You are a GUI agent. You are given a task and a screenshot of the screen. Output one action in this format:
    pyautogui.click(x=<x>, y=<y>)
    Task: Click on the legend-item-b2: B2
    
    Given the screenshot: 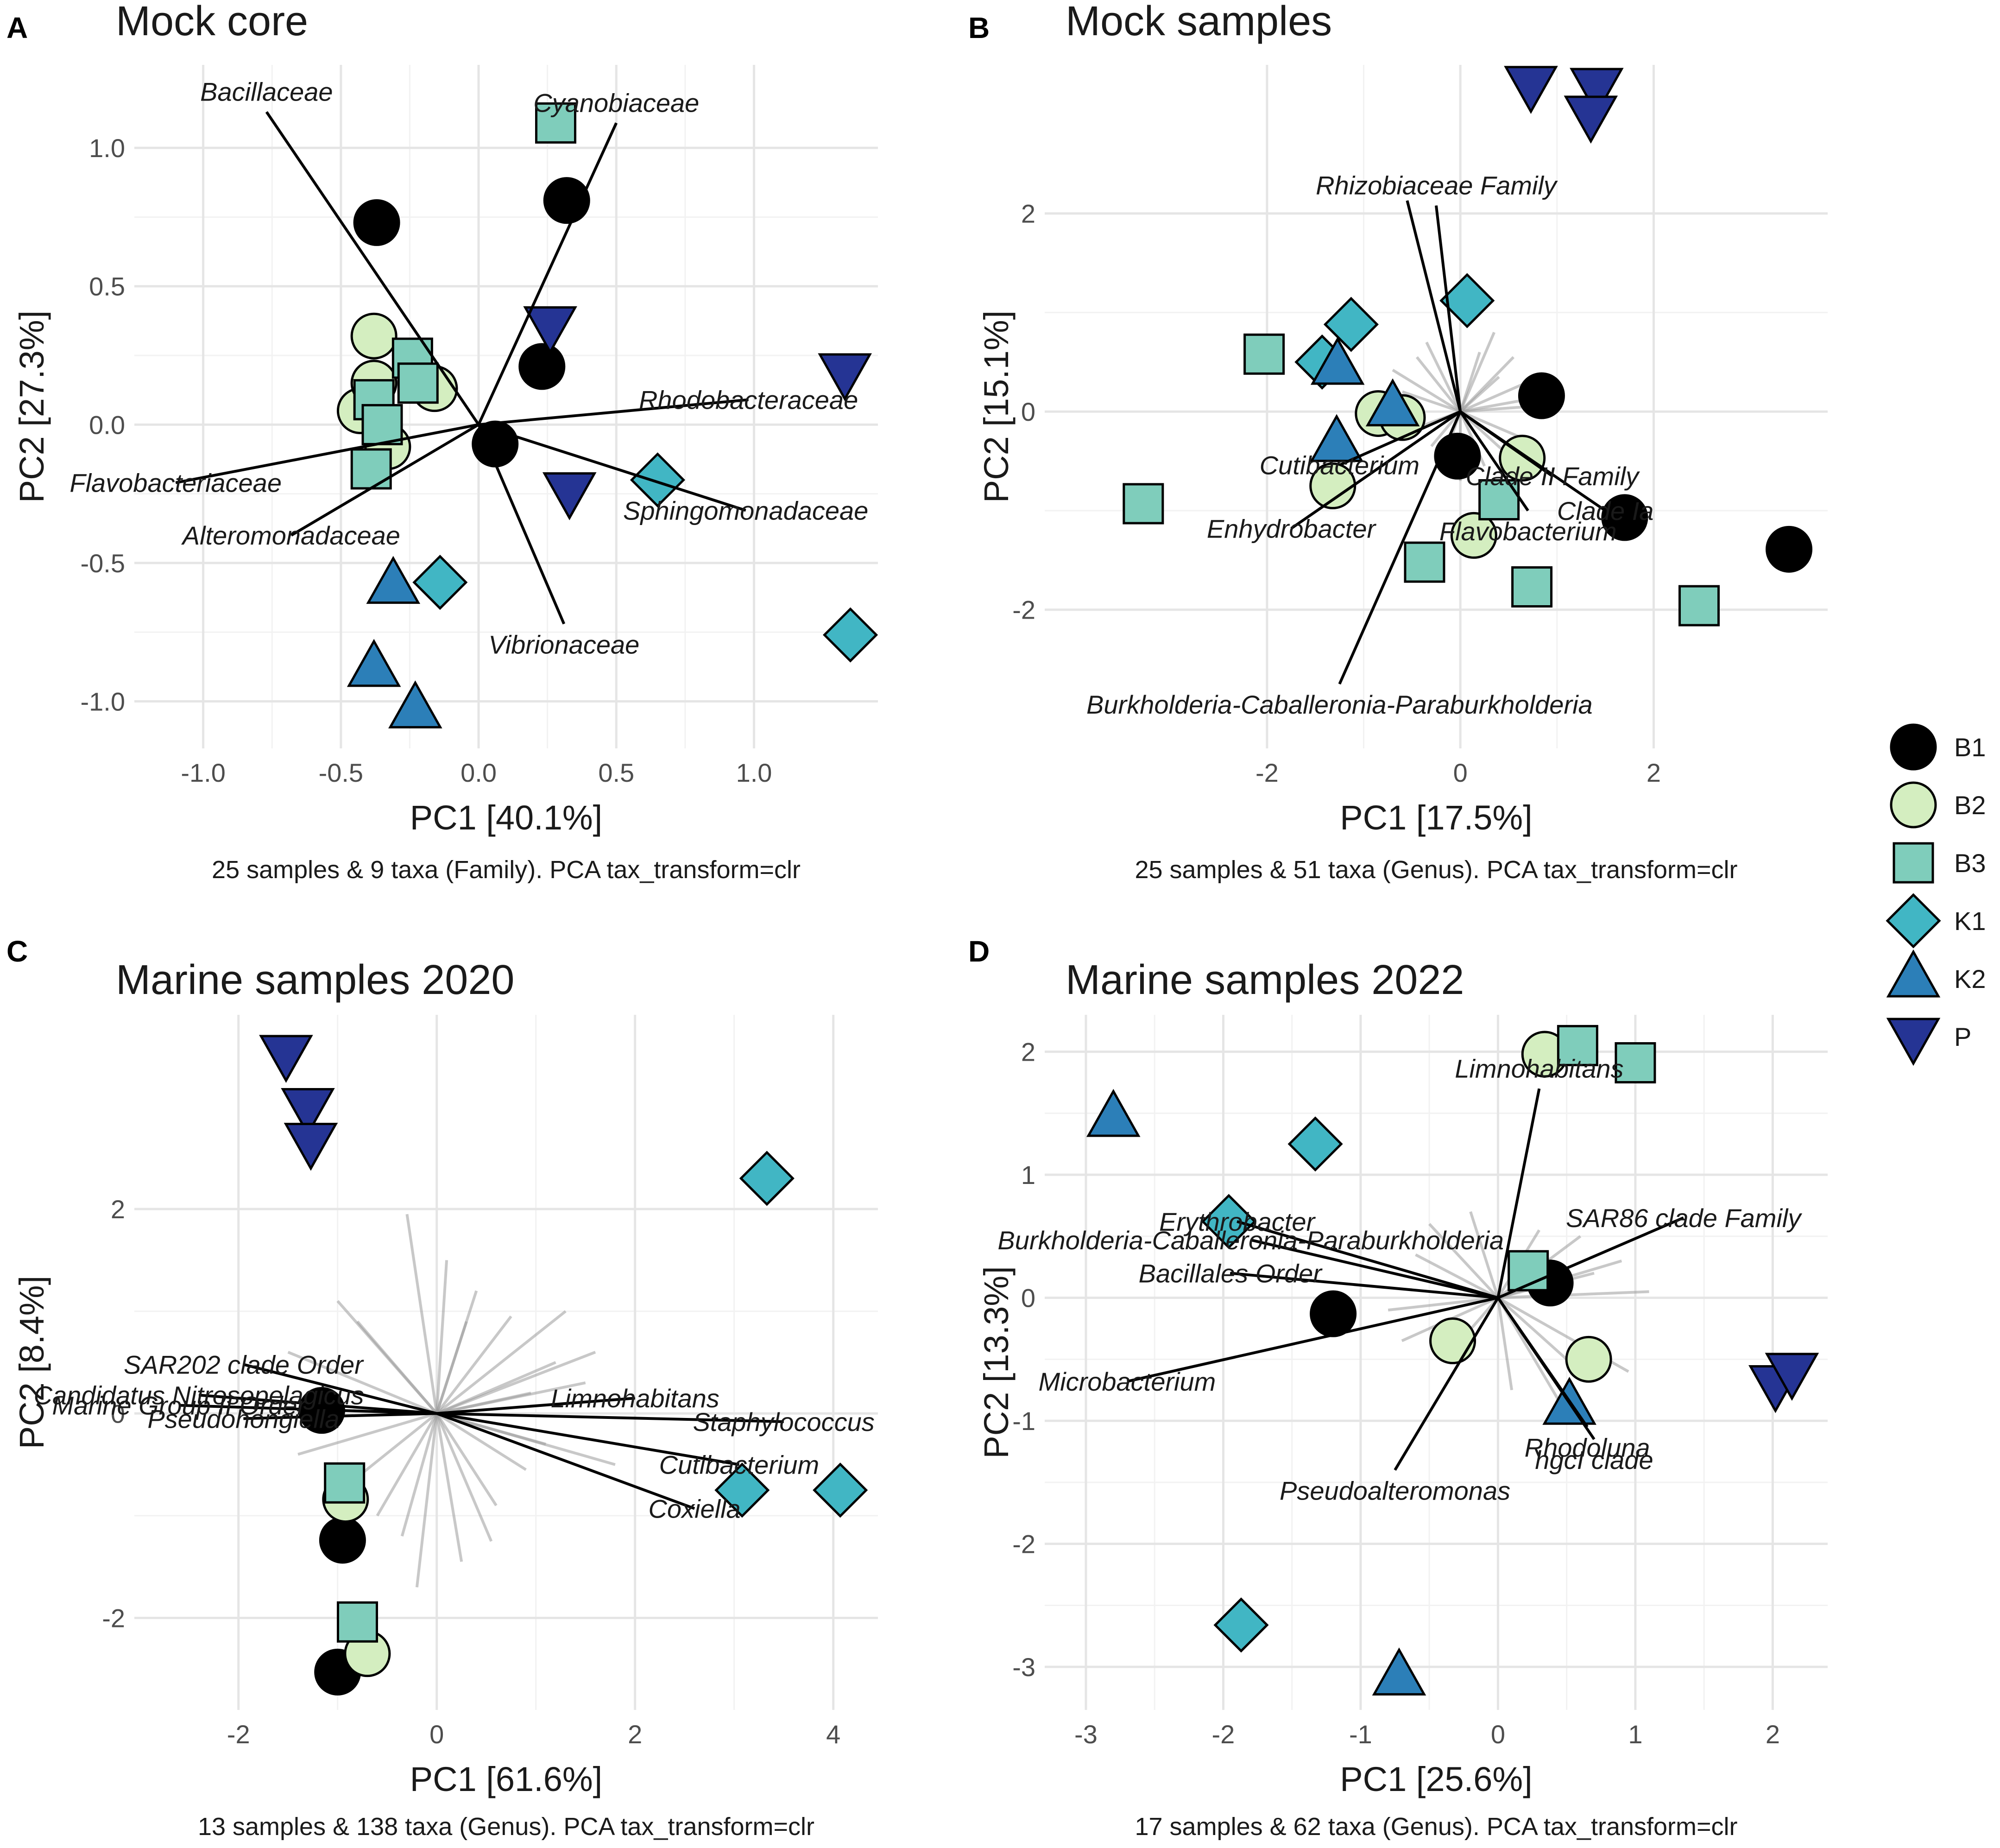 What is the action you would take?
    pyautogui.click(x=1938, y=805)
    